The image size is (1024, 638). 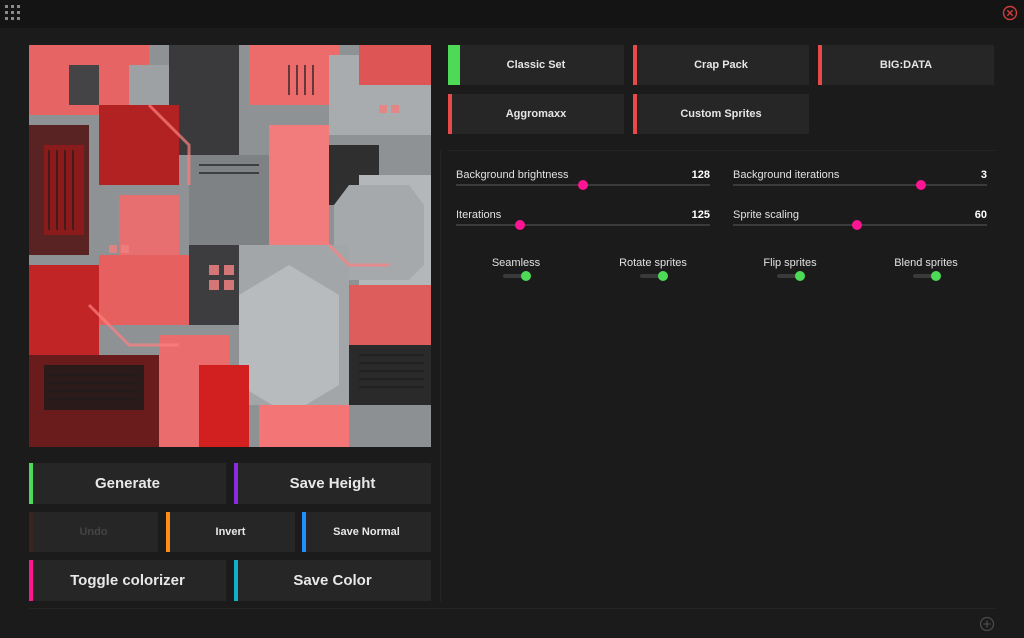 What do you see at coordinates (790, 263) in the screenshot?
I see `toggle-label: Flip sprites` at bounding box center [790, 263].